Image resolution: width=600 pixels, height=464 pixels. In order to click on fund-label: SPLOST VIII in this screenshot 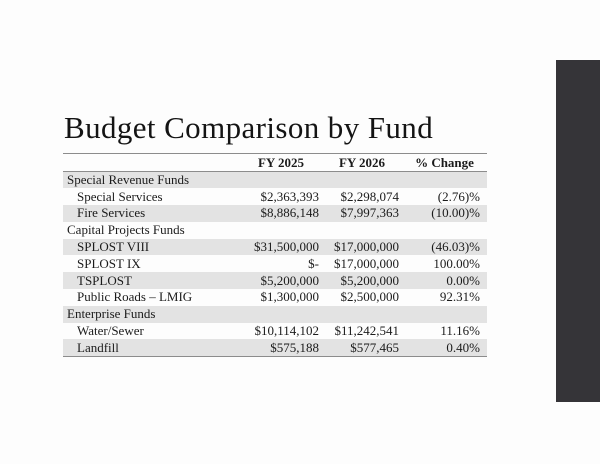, I will do `click(113, 247)`.